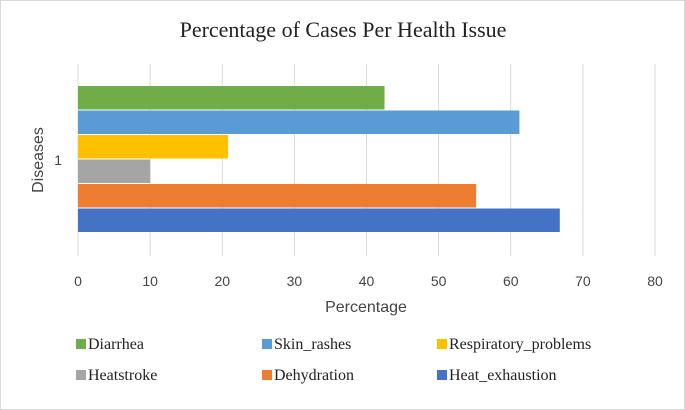  What do you see at coordinates (277, 196) in the screenshot?
I see `bar-dehydration` at bounding box center [277, 196].